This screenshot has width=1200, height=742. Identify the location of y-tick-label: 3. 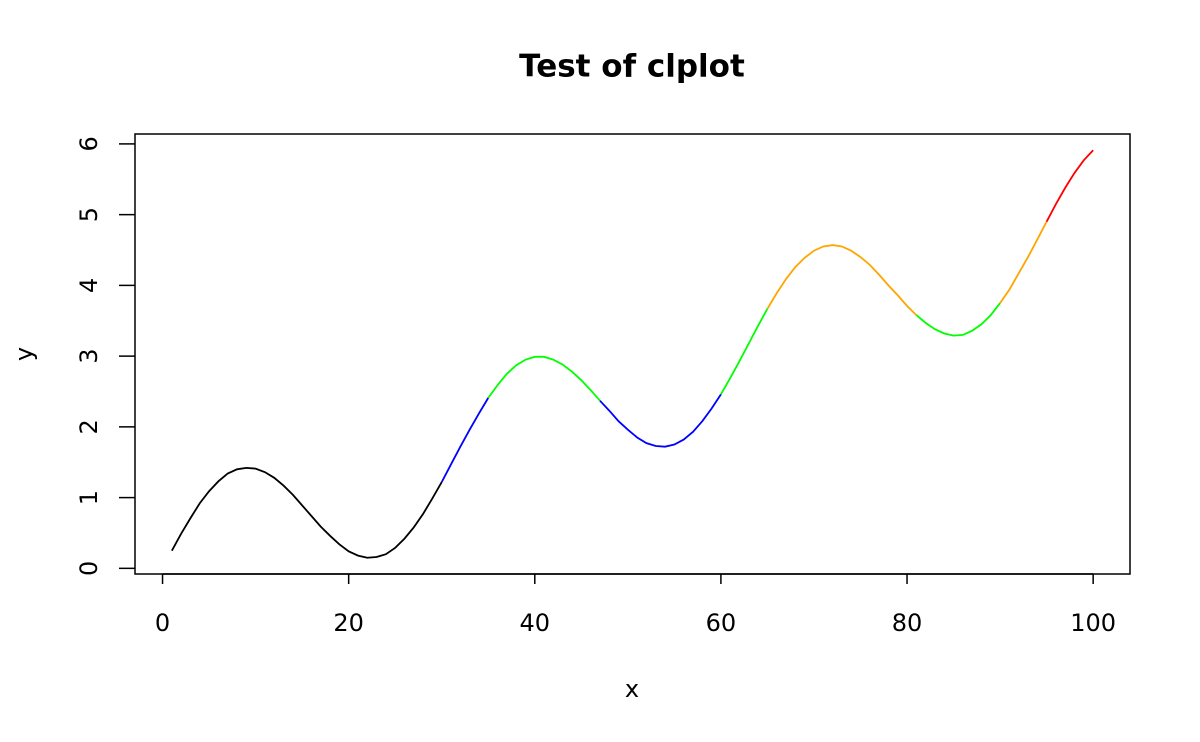
(89, 355).